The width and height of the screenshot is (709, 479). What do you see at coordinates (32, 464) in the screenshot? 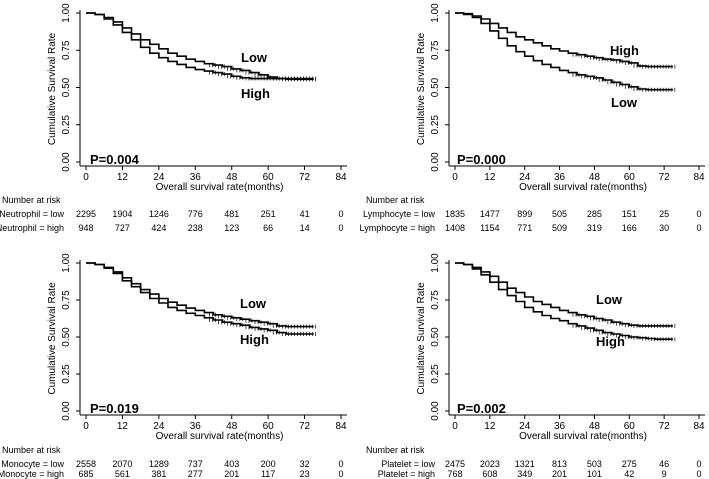
I see `risk-row-label: Monocyte = low` at bounding box center [32, 464].